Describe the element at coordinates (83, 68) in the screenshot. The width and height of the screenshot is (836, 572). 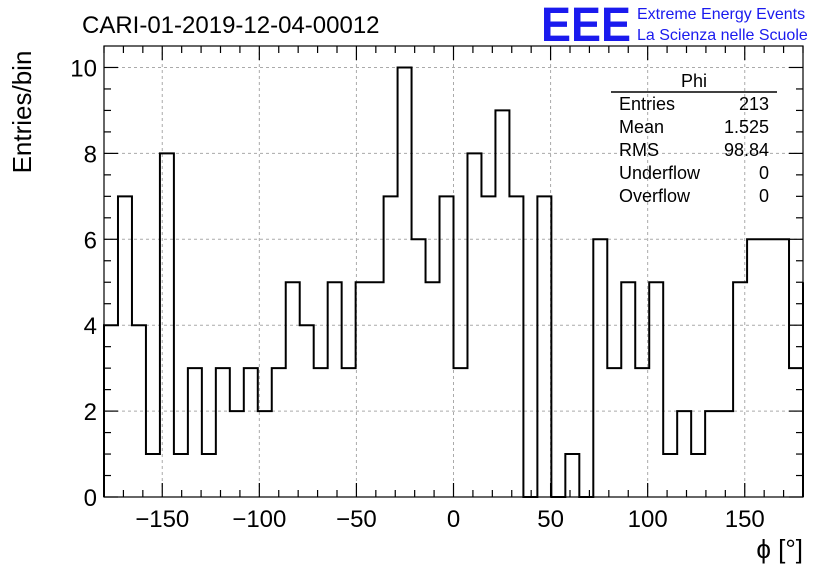
I see `y-tick-label: 10` at that location.